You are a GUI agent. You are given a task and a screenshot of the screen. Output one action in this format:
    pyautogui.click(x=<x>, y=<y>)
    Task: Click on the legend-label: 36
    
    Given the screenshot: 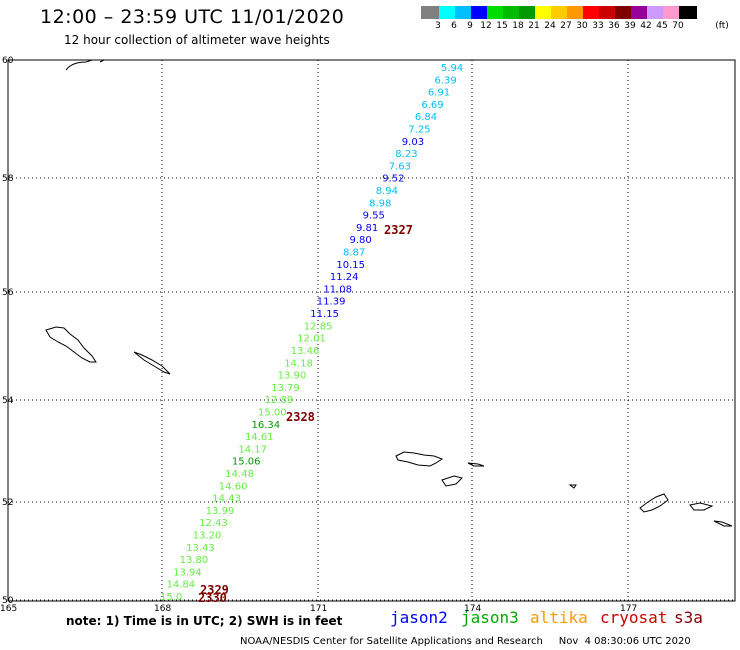 What is the action you would take?
    pyautogui.click(x=614, y=26)
    